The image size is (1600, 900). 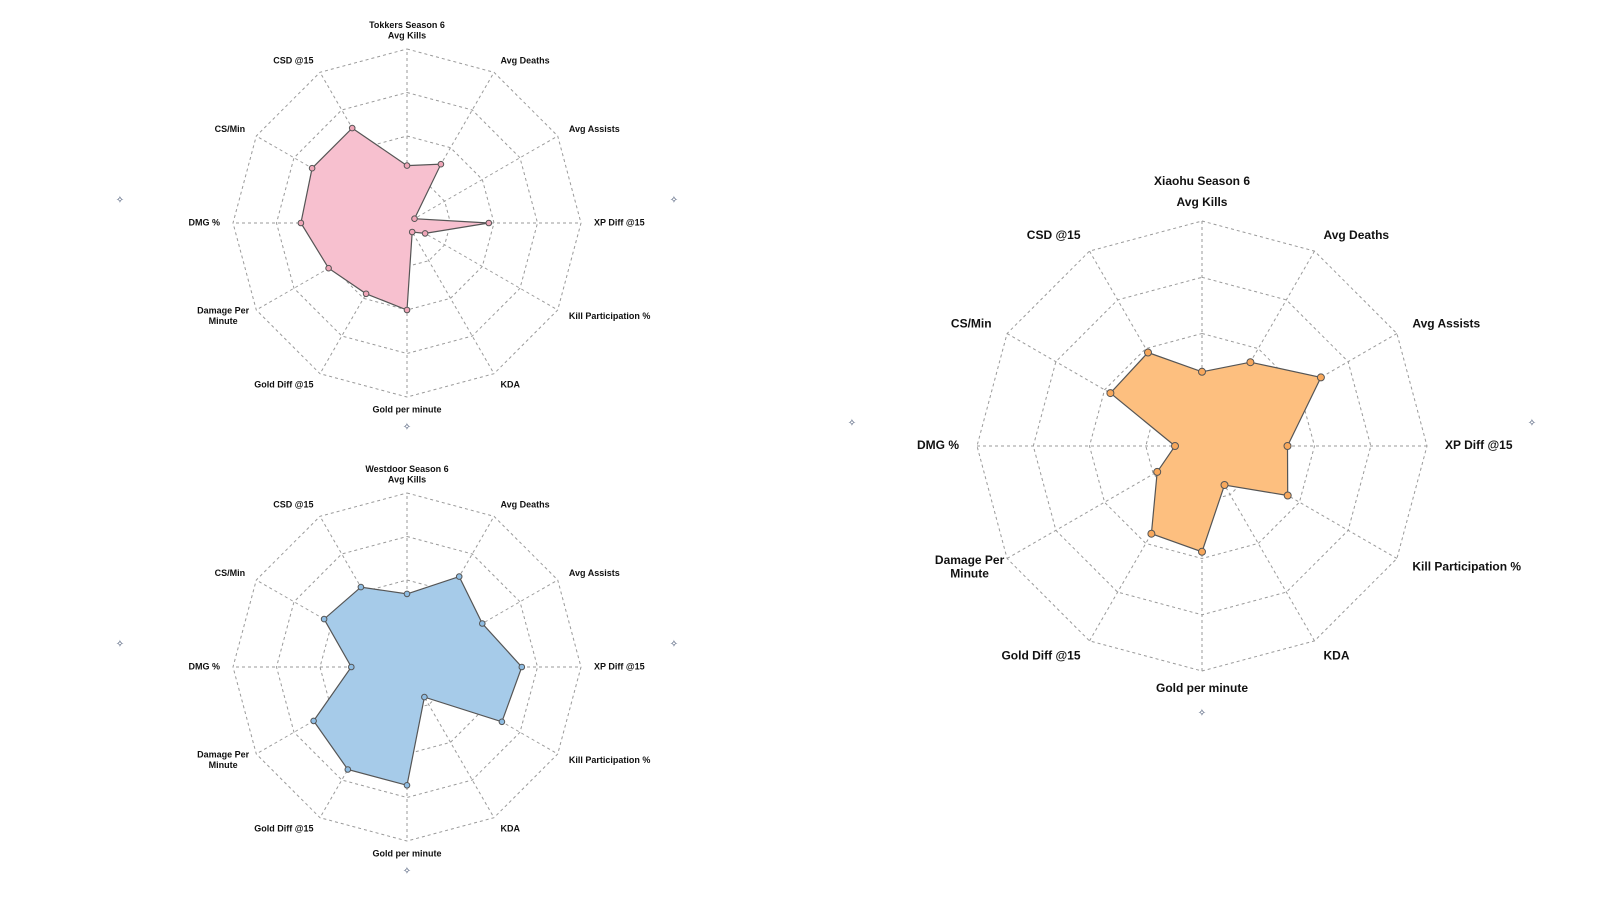 I want to click on chart-title: Tokkers Season 6, so click(x=407, y=25).